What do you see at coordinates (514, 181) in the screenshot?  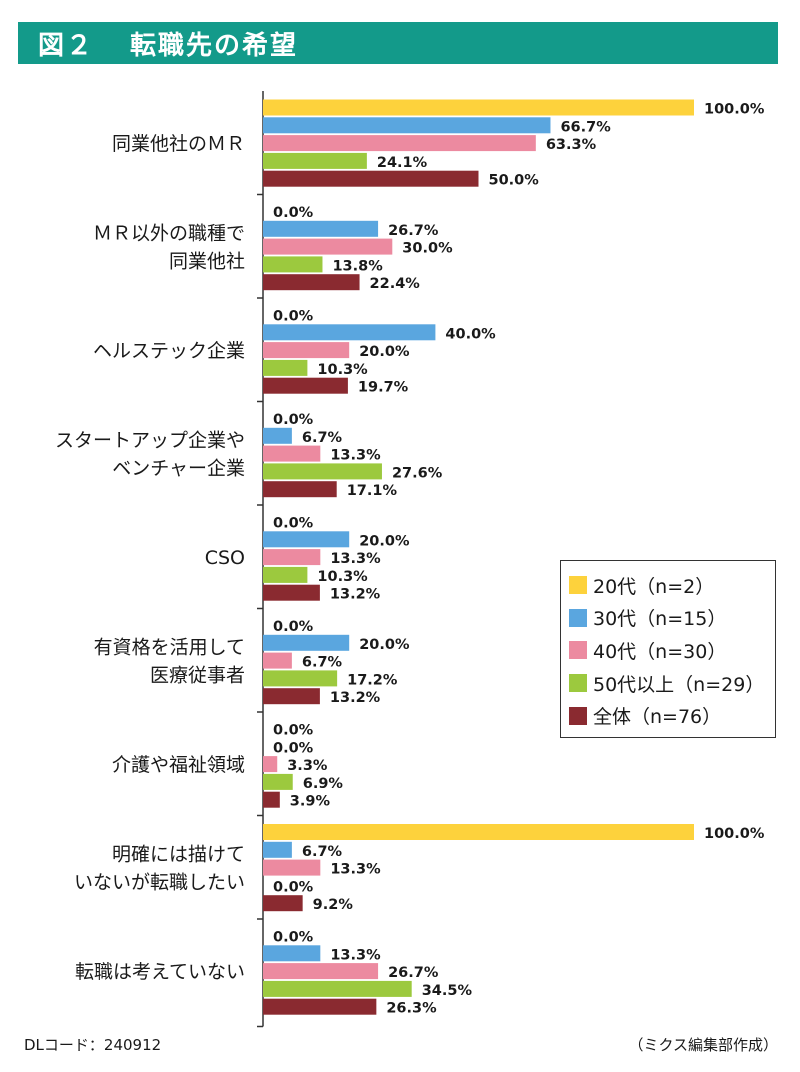 I see `data-label: 50.0%` at bounding box center [514, 181].